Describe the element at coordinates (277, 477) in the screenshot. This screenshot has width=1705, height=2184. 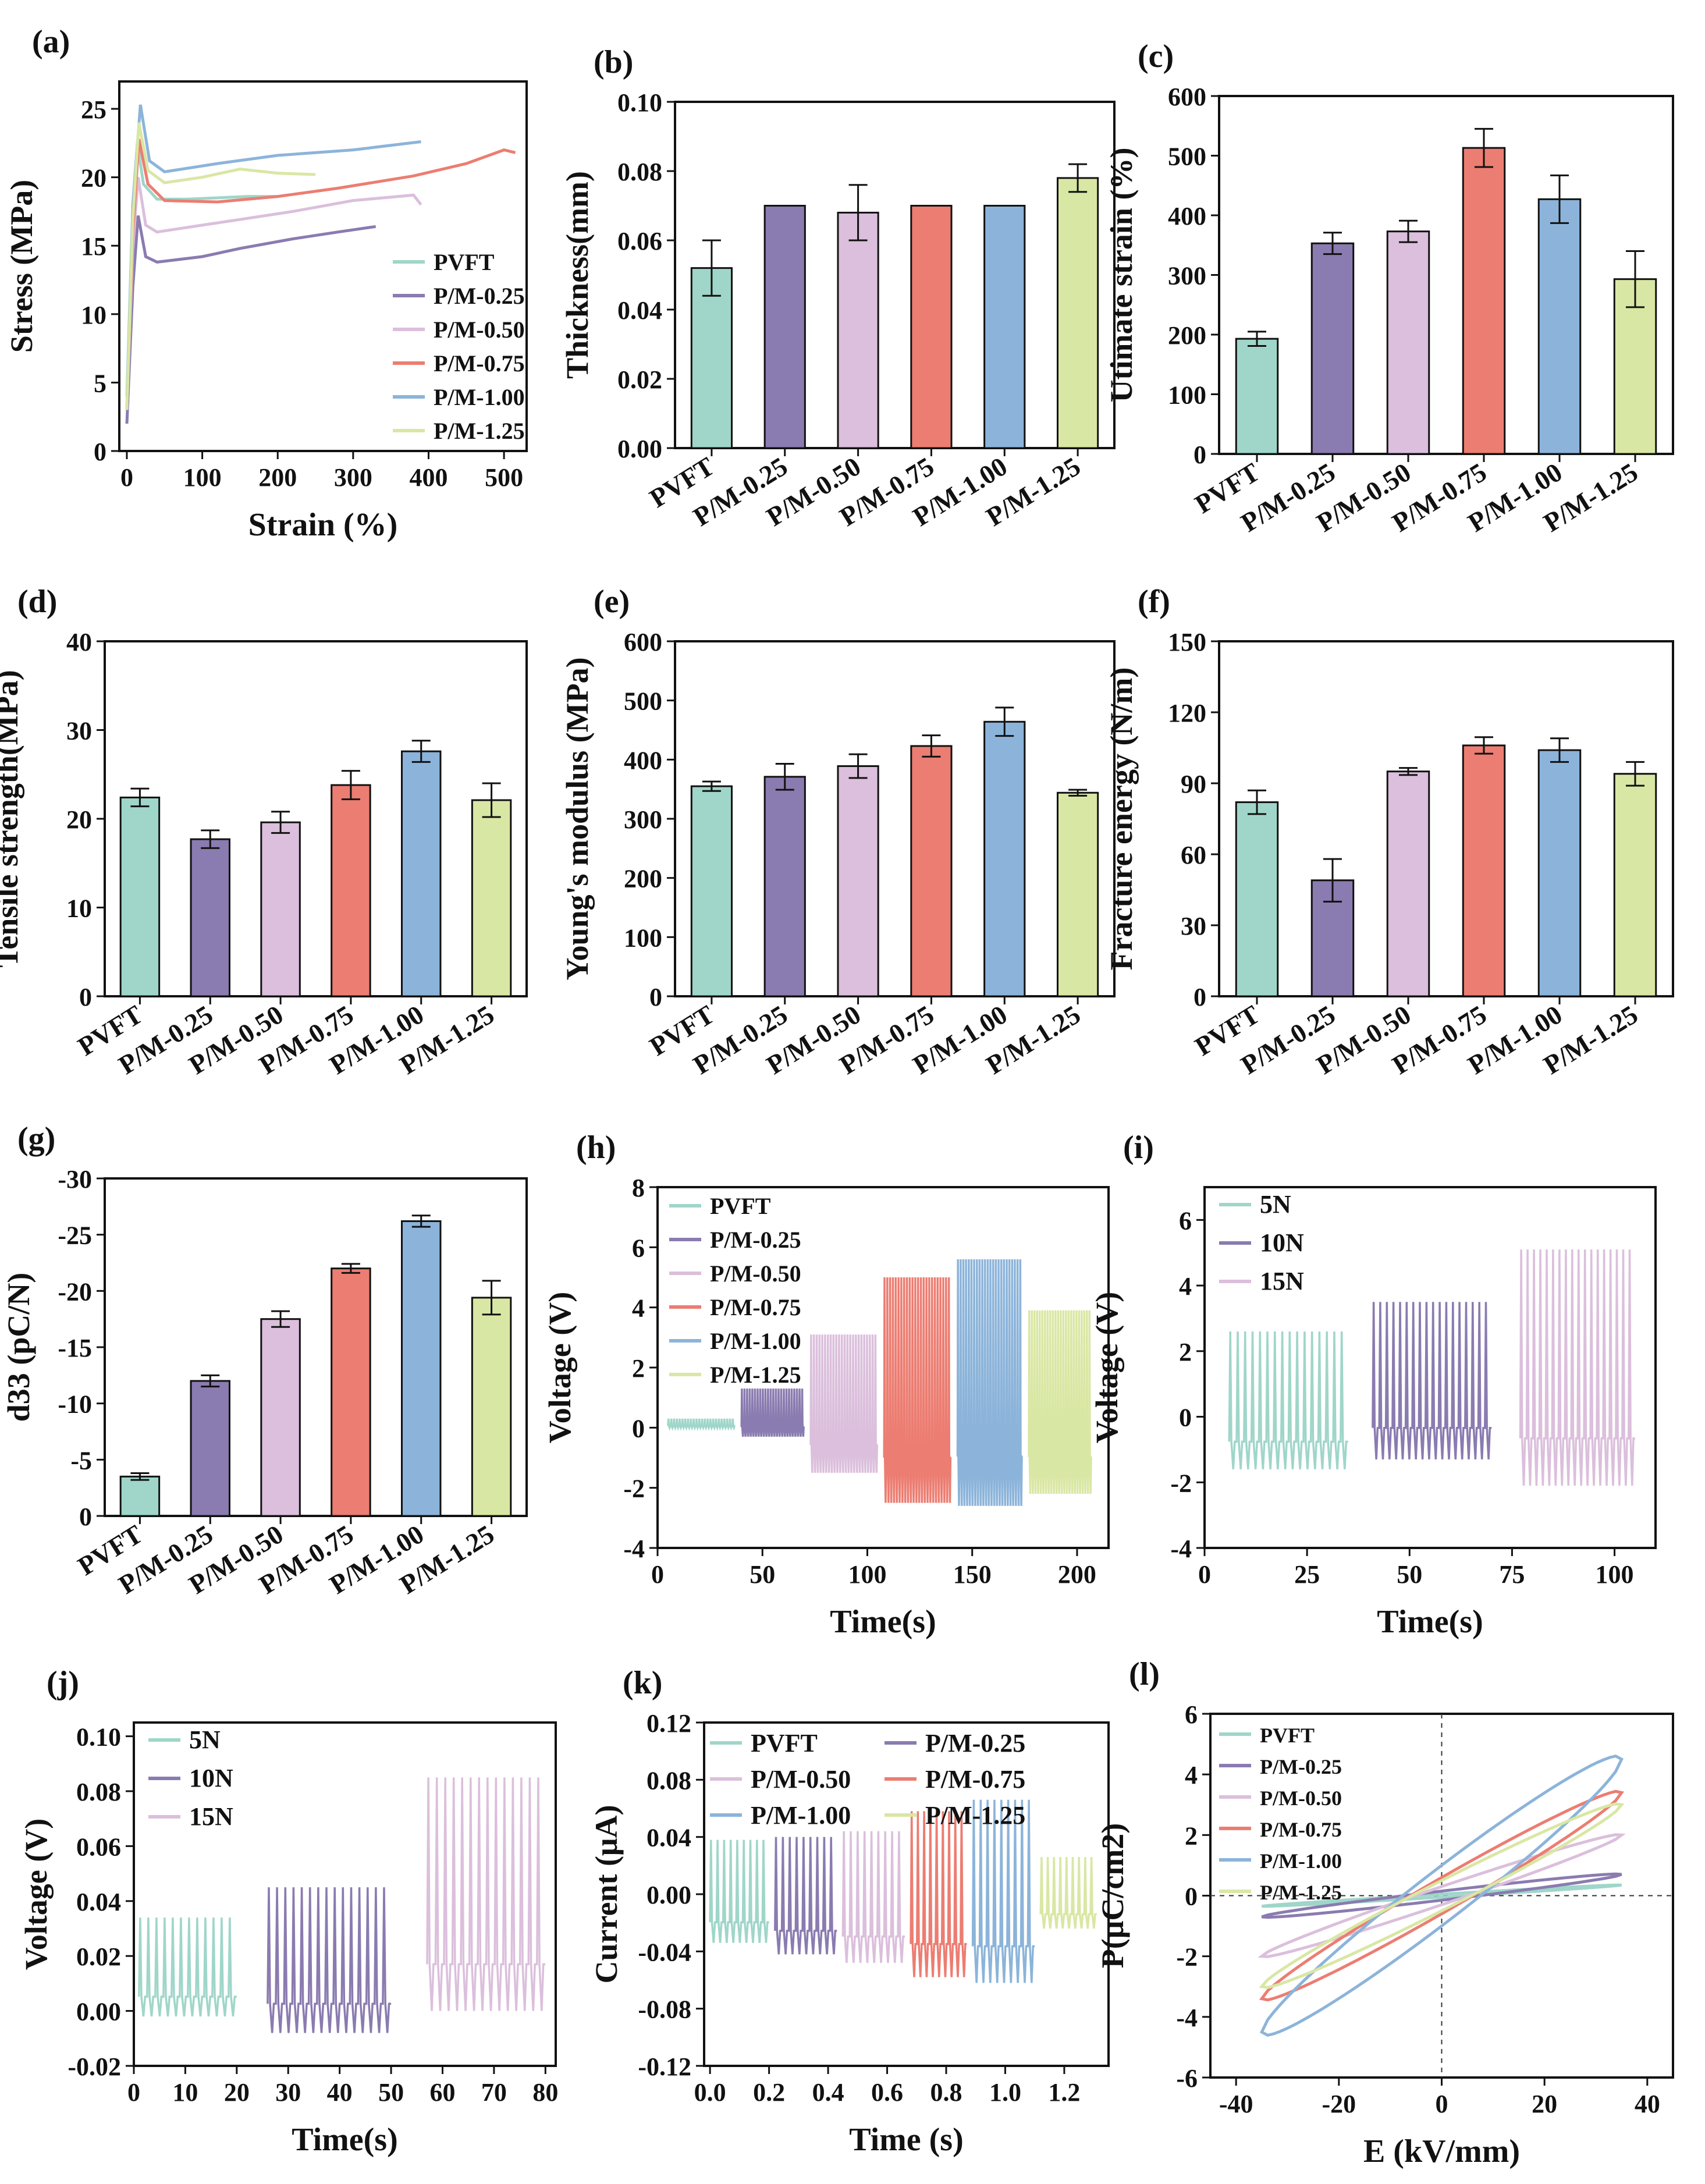
I see `x-tick-label: 200` at that location.